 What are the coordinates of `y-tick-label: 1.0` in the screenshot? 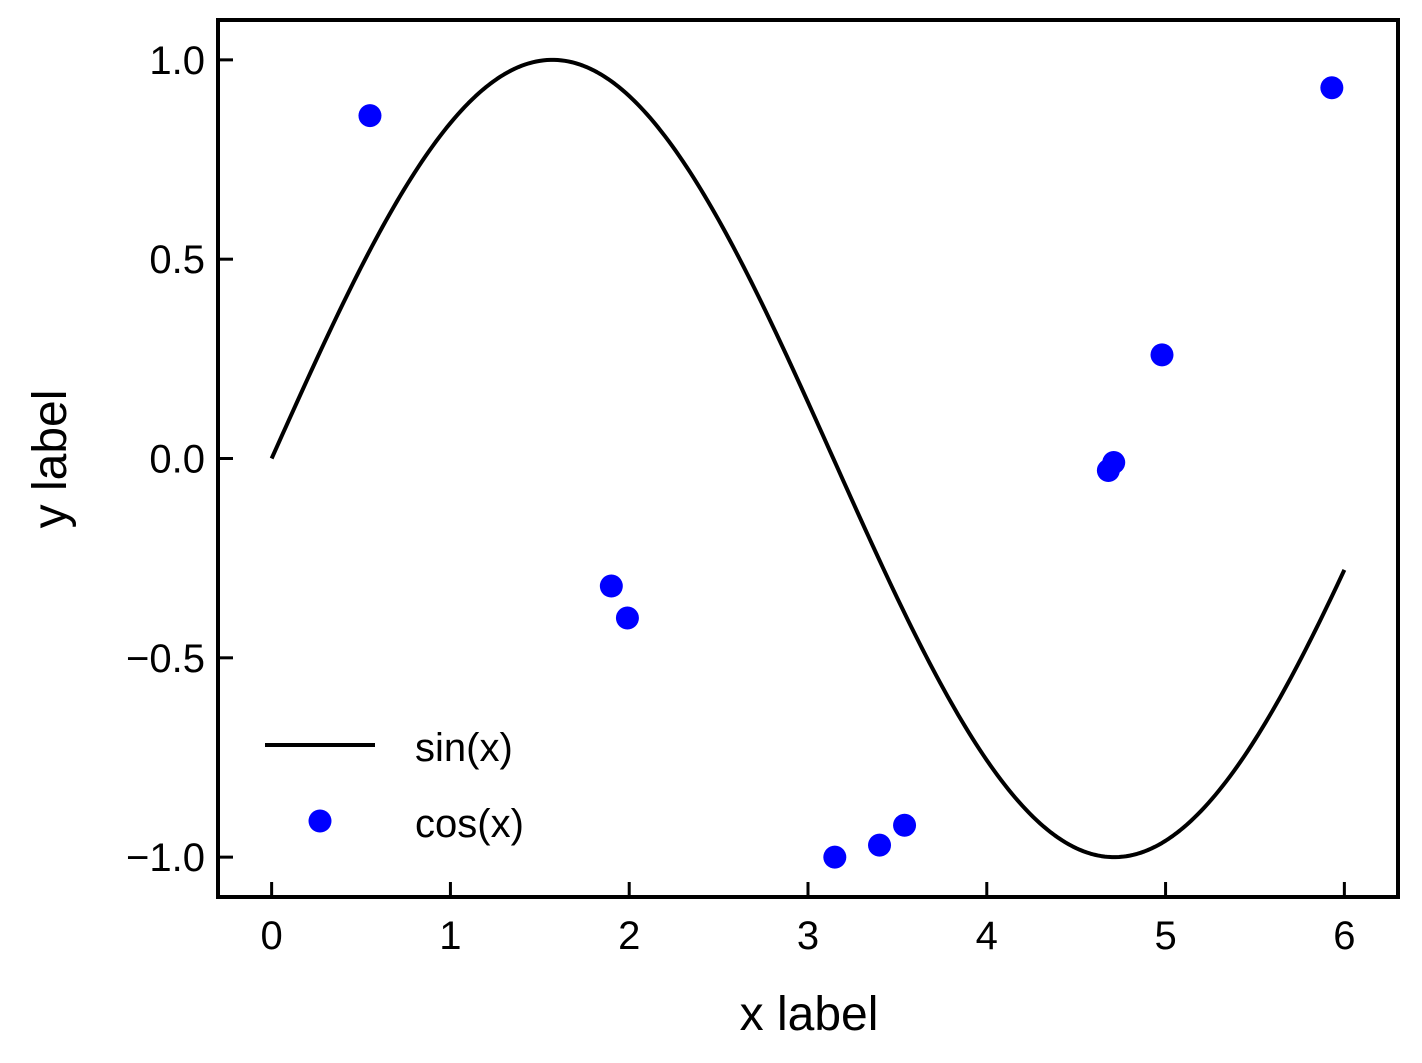 It's located at (177, 61).